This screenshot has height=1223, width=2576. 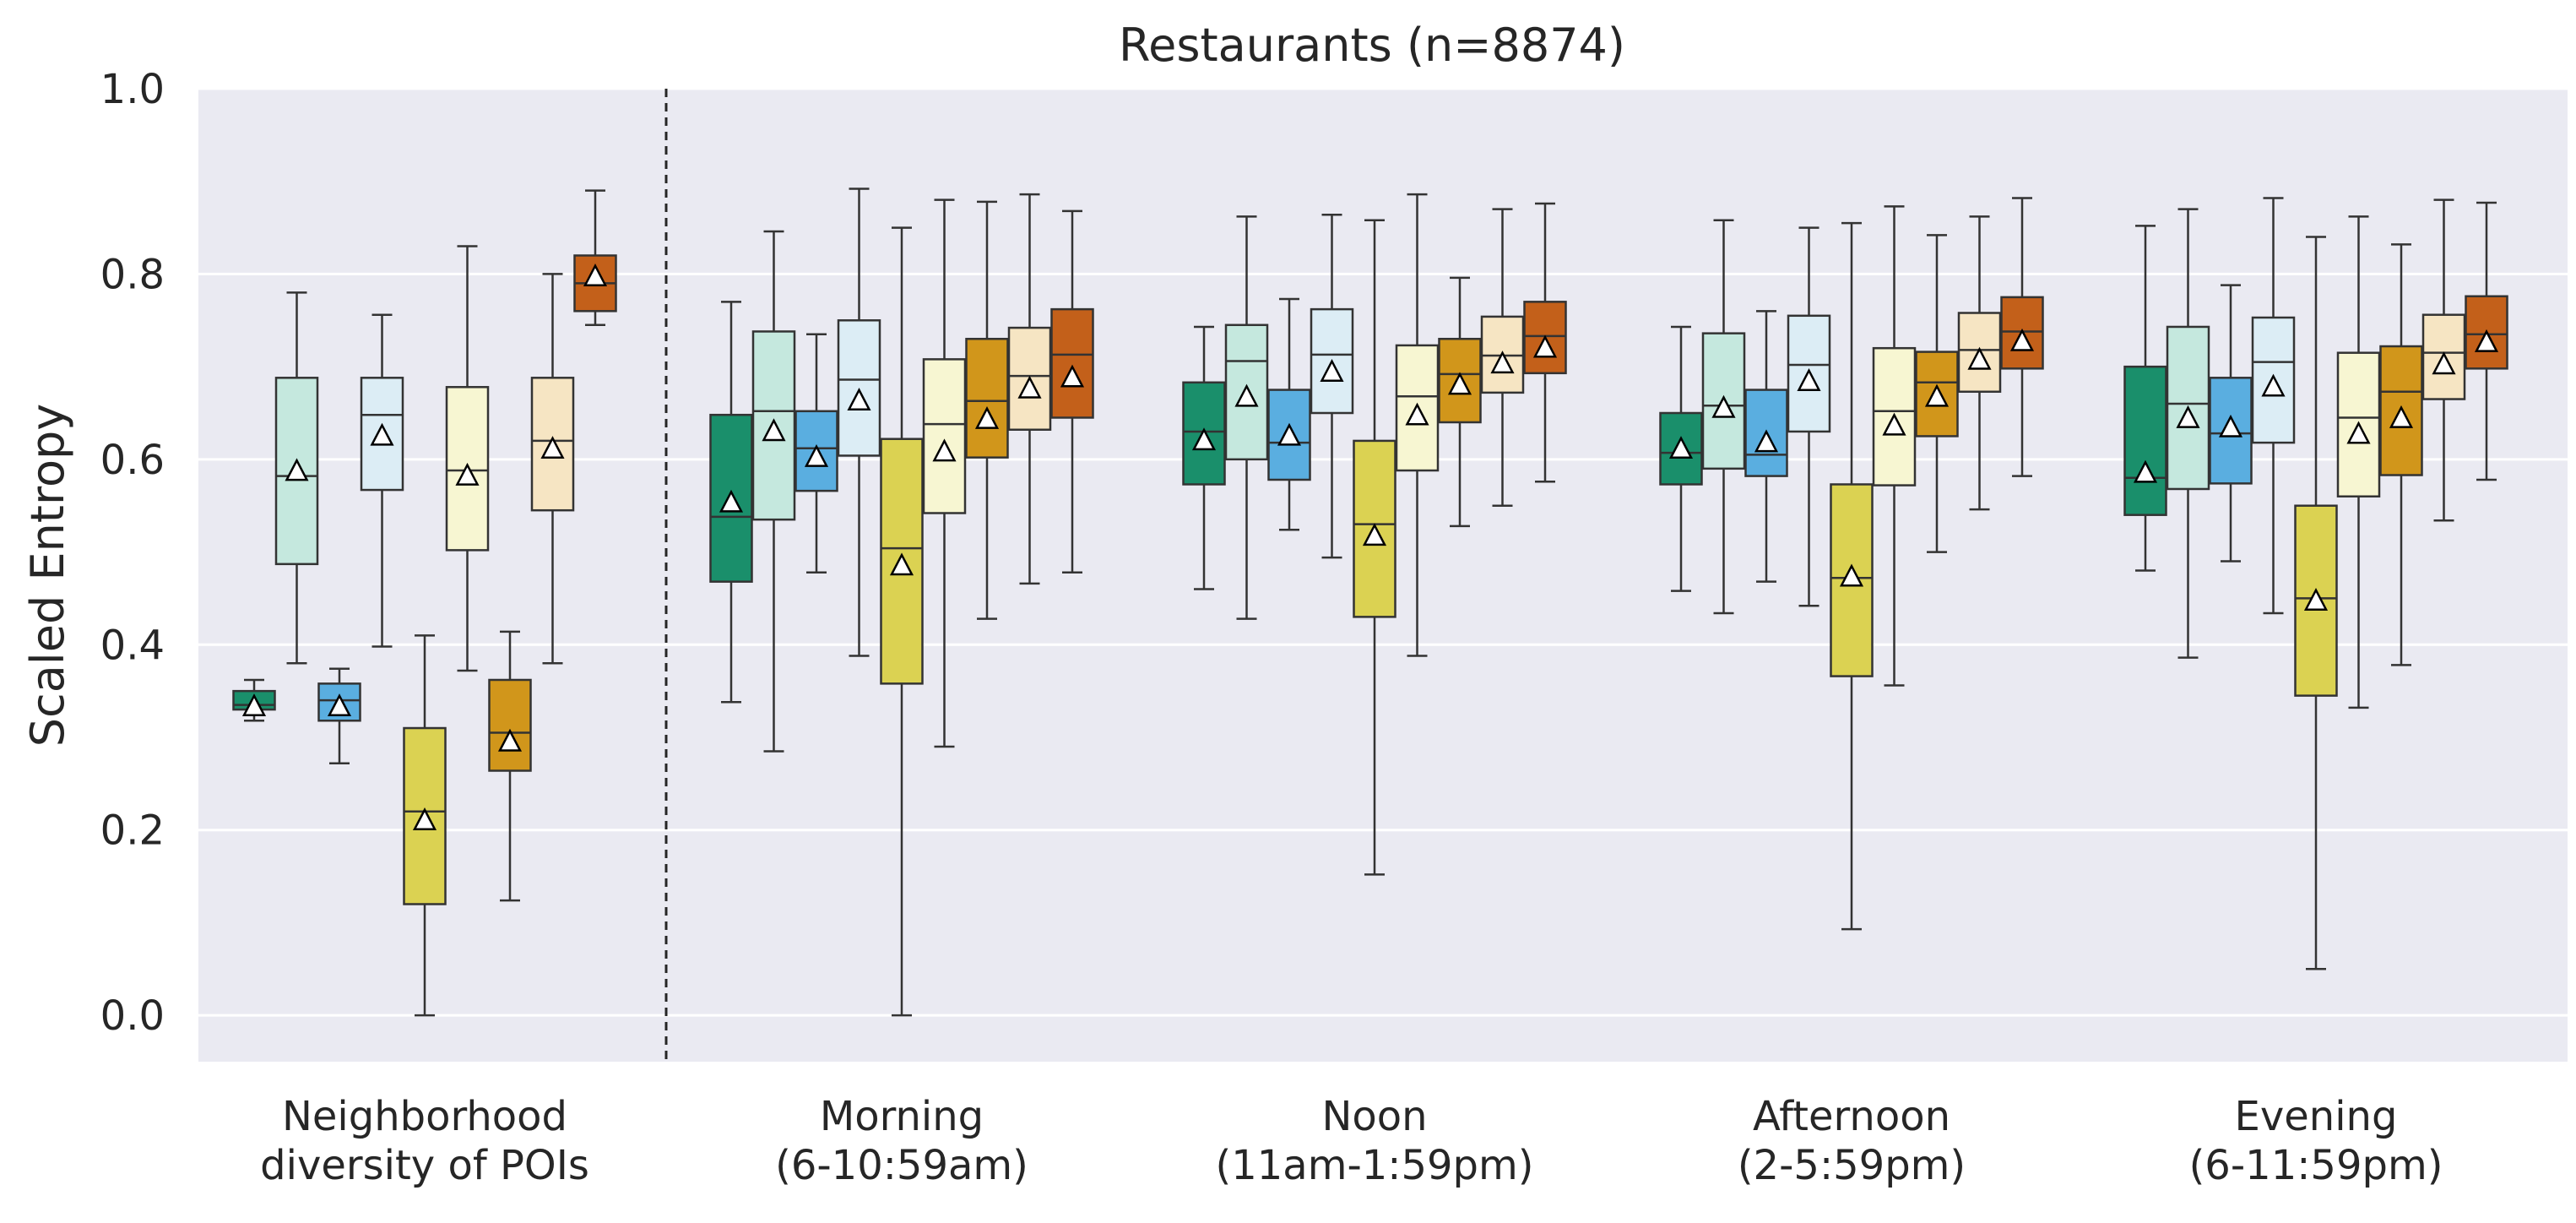 What do you see at coordinates (1374, 1141) in the screenshot?
I see `x-tick-label: Noon (11am-1:59pm)` at bounding box center [1374, 1141].